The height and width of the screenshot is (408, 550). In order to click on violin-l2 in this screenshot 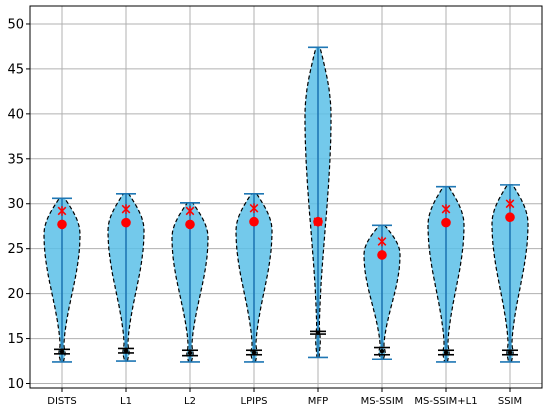, I will do `click(190, 282)`.